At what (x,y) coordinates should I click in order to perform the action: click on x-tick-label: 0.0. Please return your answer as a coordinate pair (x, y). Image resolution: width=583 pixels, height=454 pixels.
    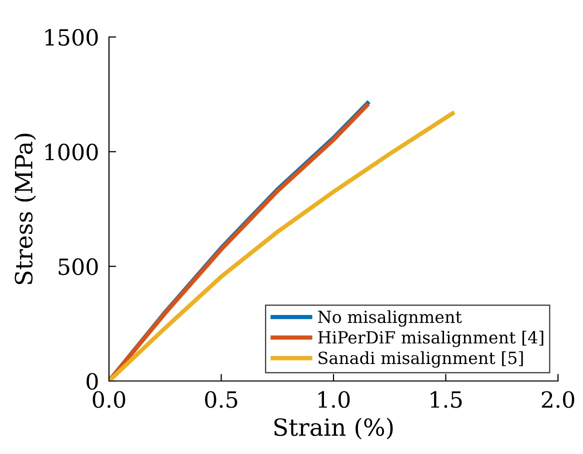
    Looking at the image, I should click on (109, 399).